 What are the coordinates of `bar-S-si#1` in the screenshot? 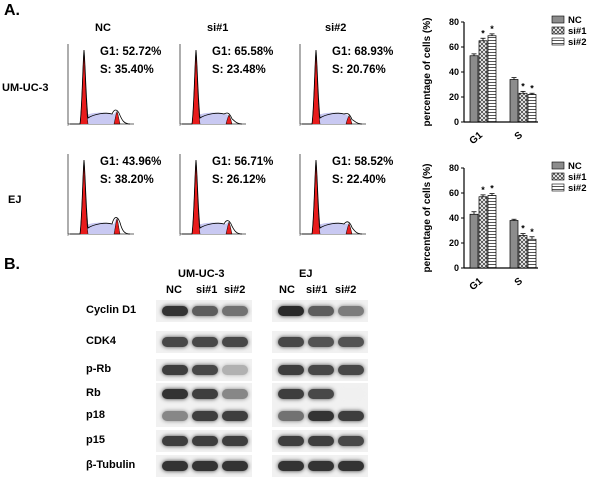 It's located at (523, 252).